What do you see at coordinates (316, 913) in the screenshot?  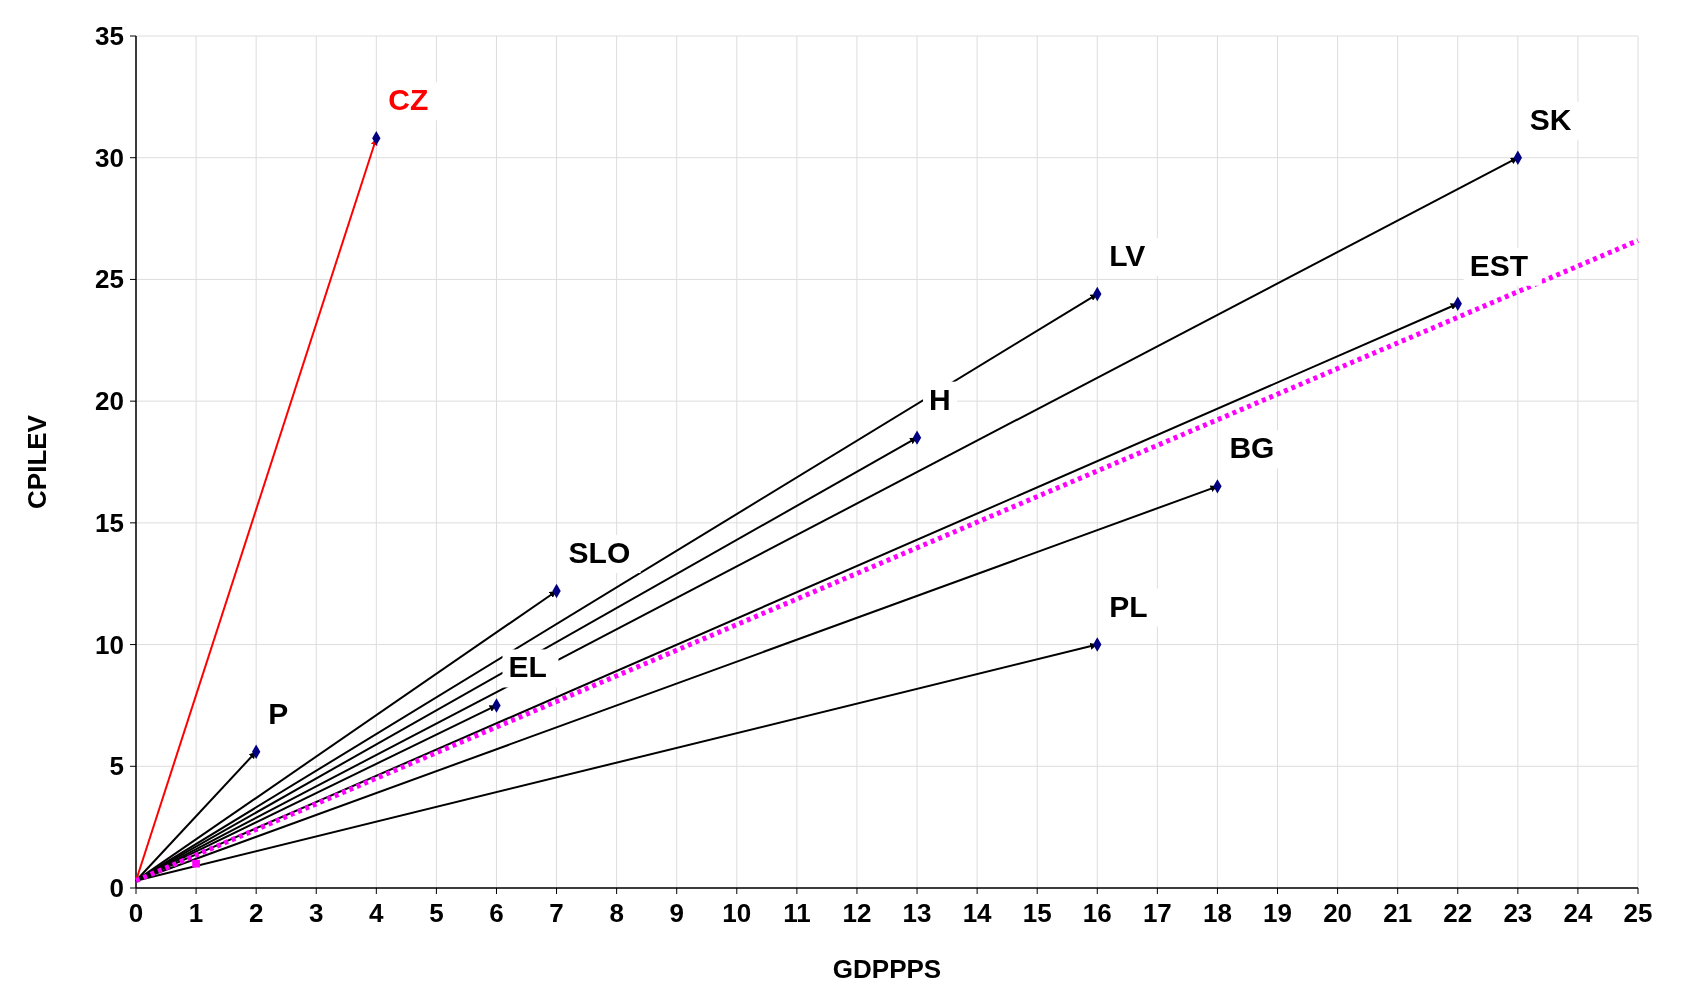 I see `x-tick-label: 3` at bounding box center [316, 913].